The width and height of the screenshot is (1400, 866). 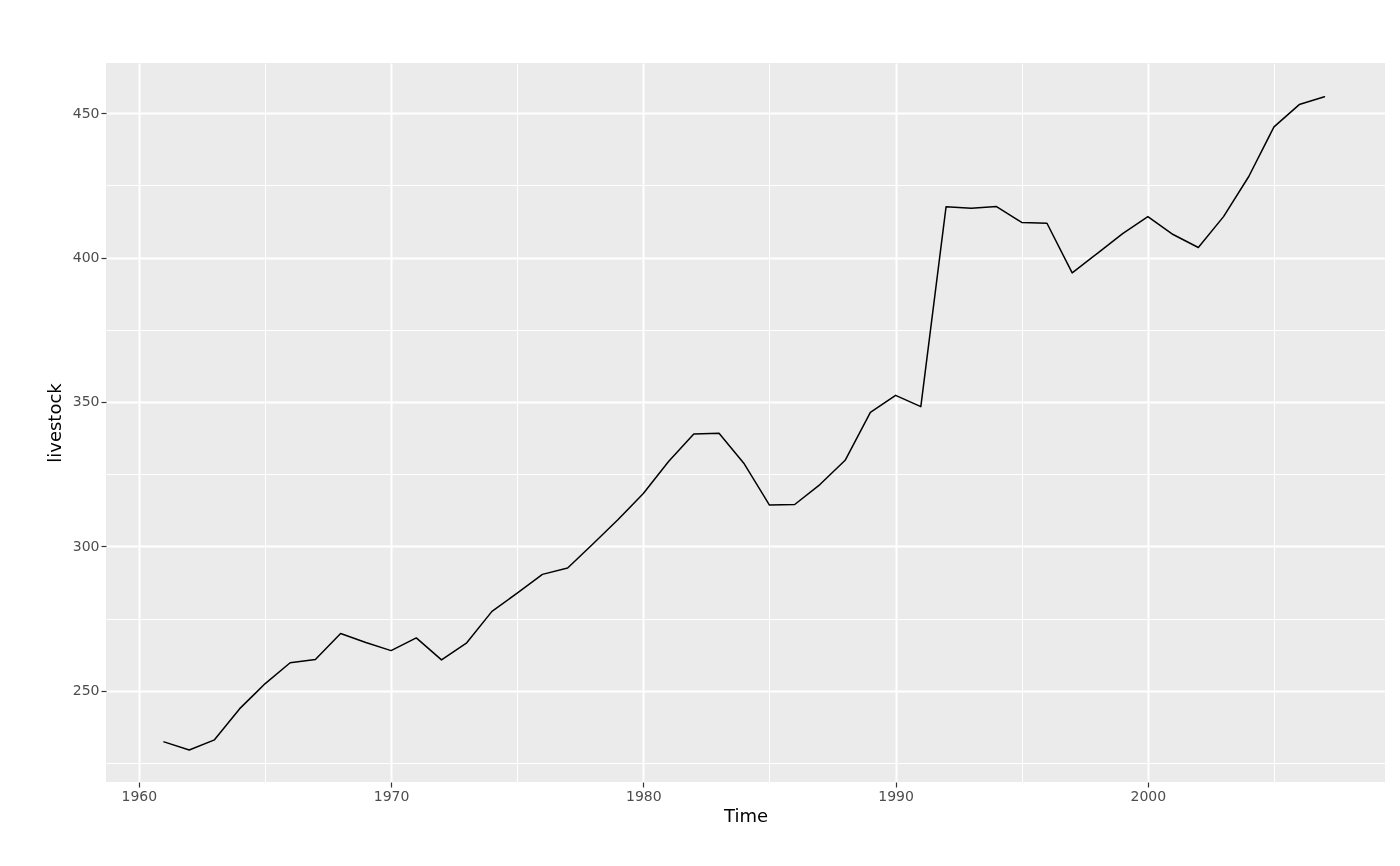 What do you see at coordinates (86, 257) in the screenshot?
I see `y-tick-label: 400` at bounding box center [86, 257].